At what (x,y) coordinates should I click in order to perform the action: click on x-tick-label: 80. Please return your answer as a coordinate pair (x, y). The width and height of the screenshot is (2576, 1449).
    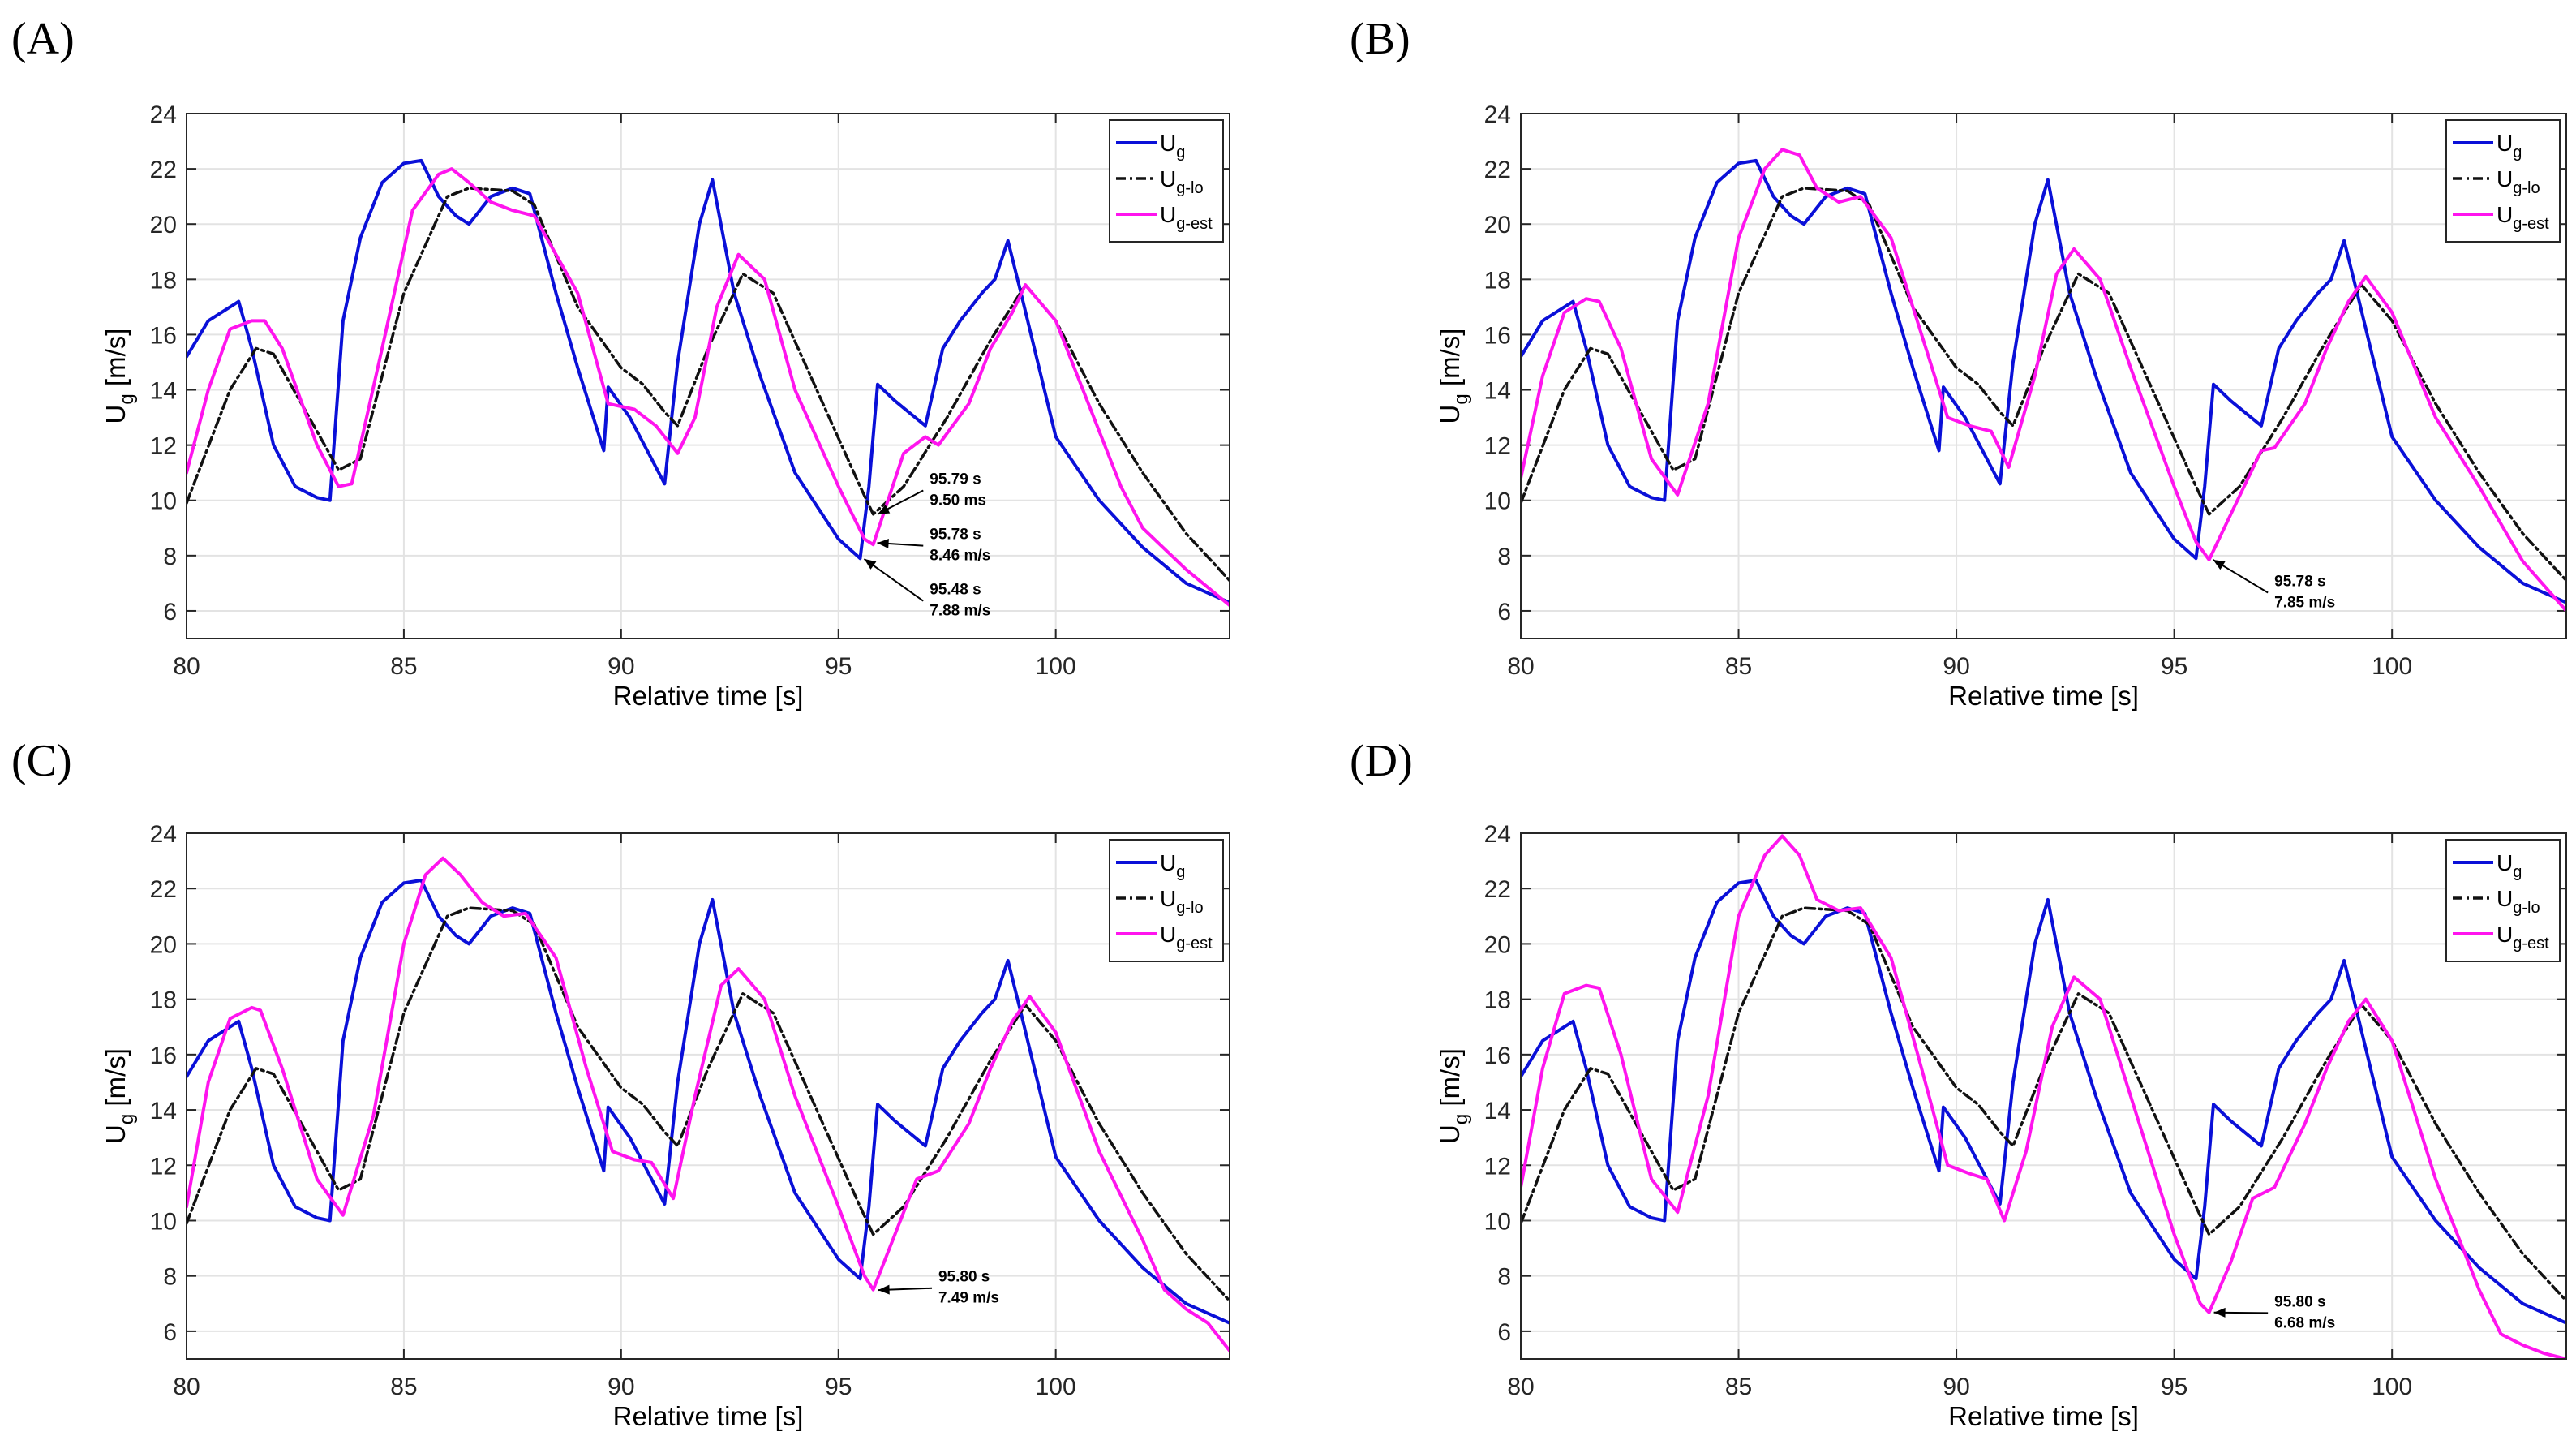
    Looking at the image, I should click on (1520, 667).